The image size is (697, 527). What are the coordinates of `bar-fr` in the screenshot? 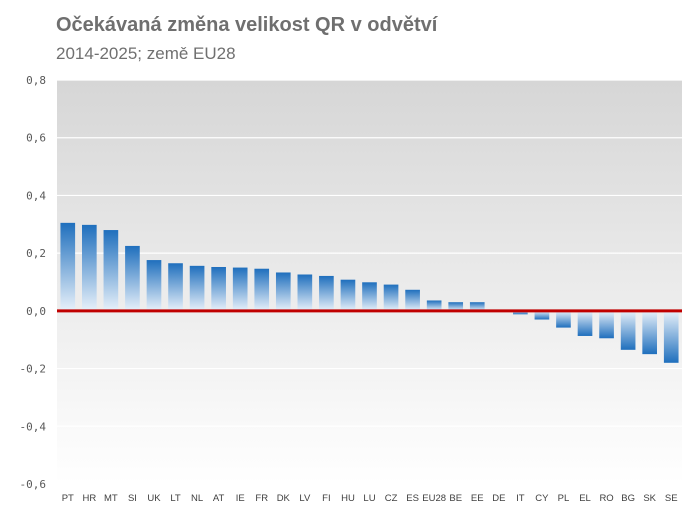 It's located at (262, 289).